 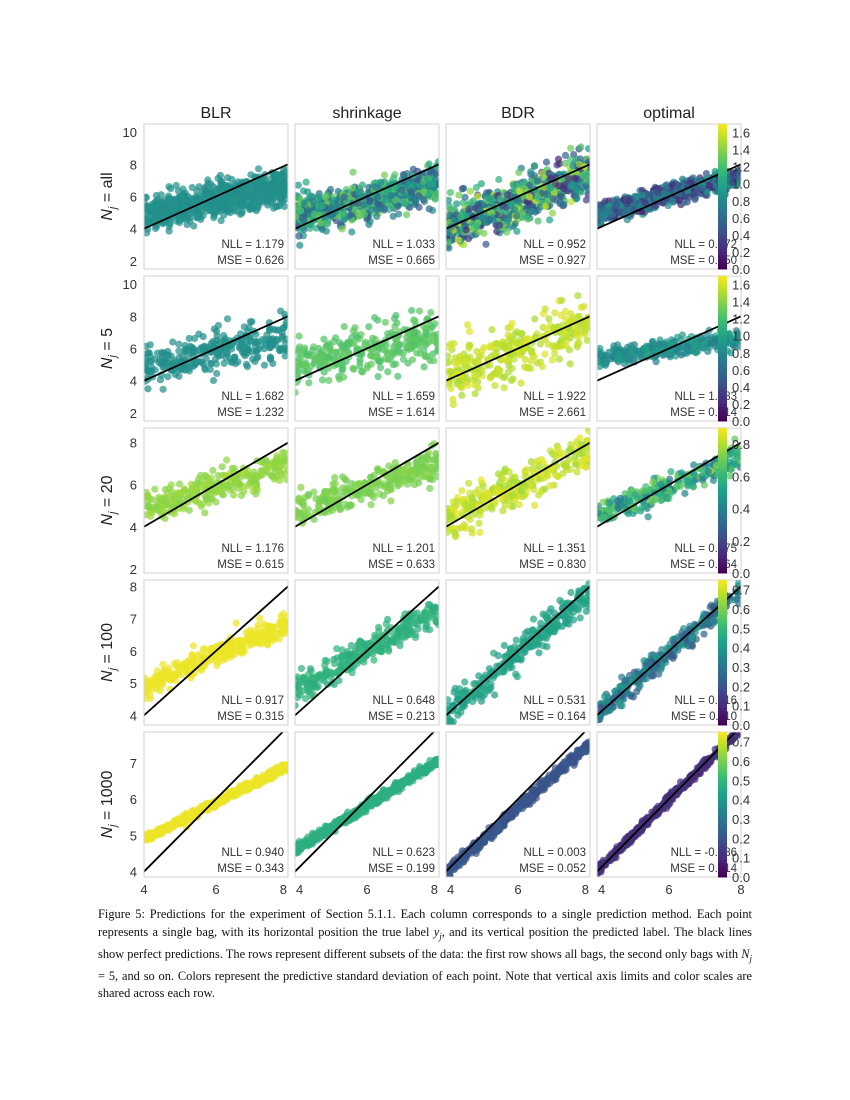 What do you see at coordinates (403, 245) in the screenshot?
I see `nll-value: NLL = 1.033` at bounding box center [403, 245].